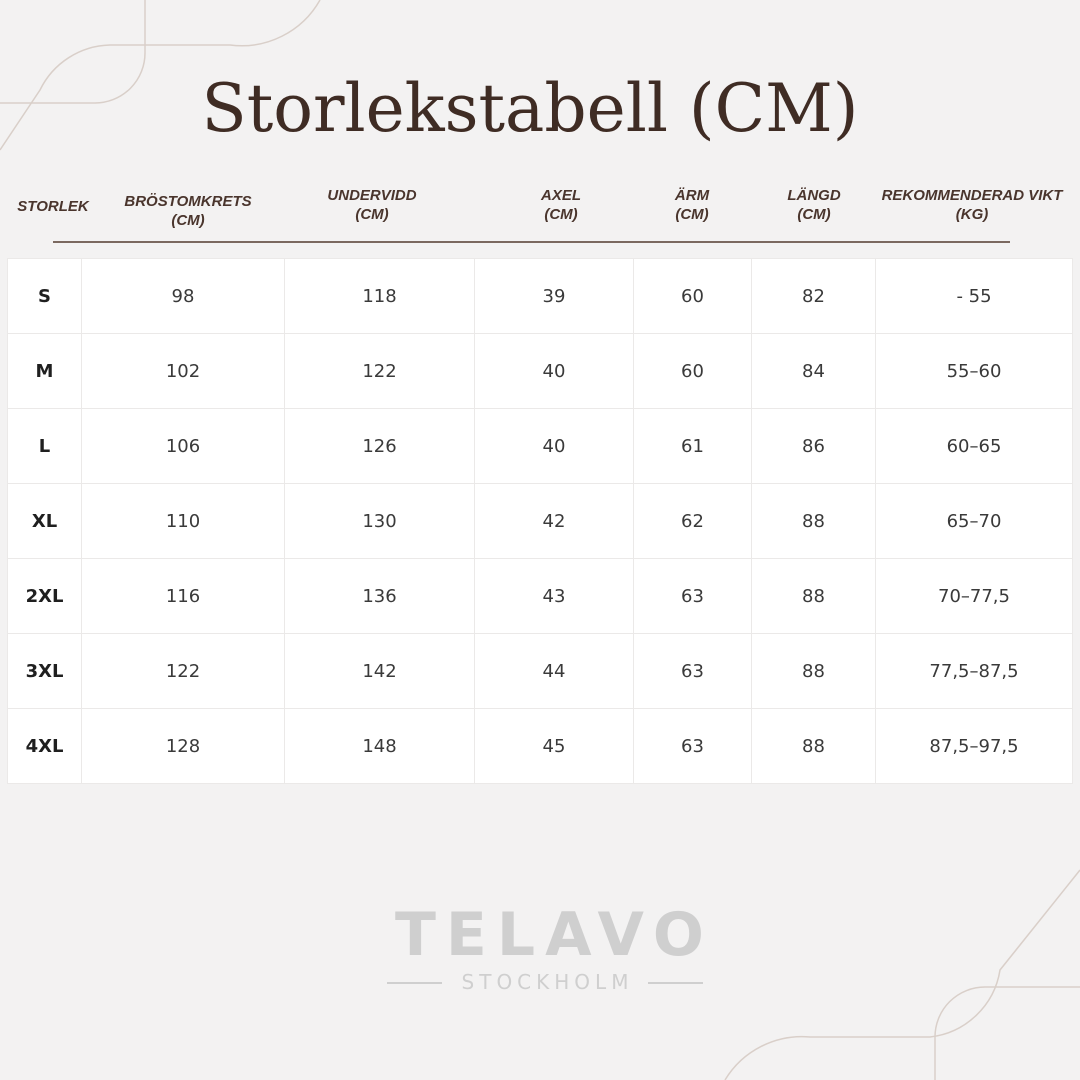  What do you see at coordinates (814, 205) in the screenshot?
I see `header-langd: LÄNGD (CM)` at bounding box center [814, 205].